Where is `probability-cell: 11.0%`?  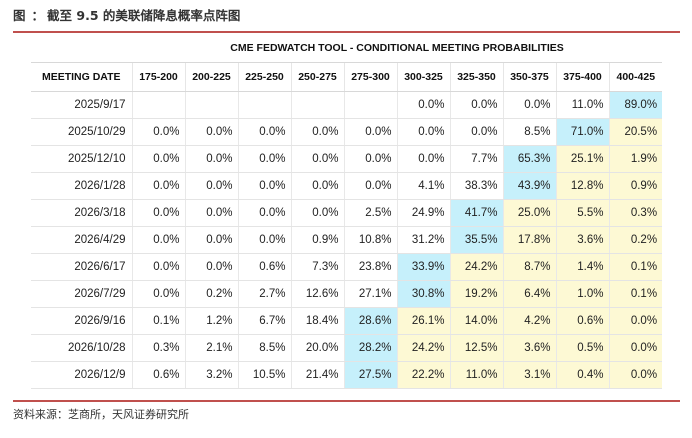 probability-cell: 11.0% is located at coordinates (476, 375).